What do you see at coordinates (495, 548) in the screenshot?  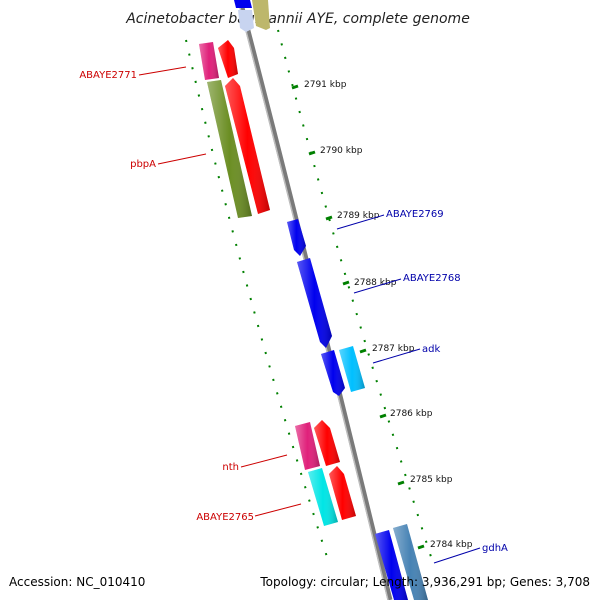 I see `gene-label-gdha: gdhA` at bounding box center [495, 548].